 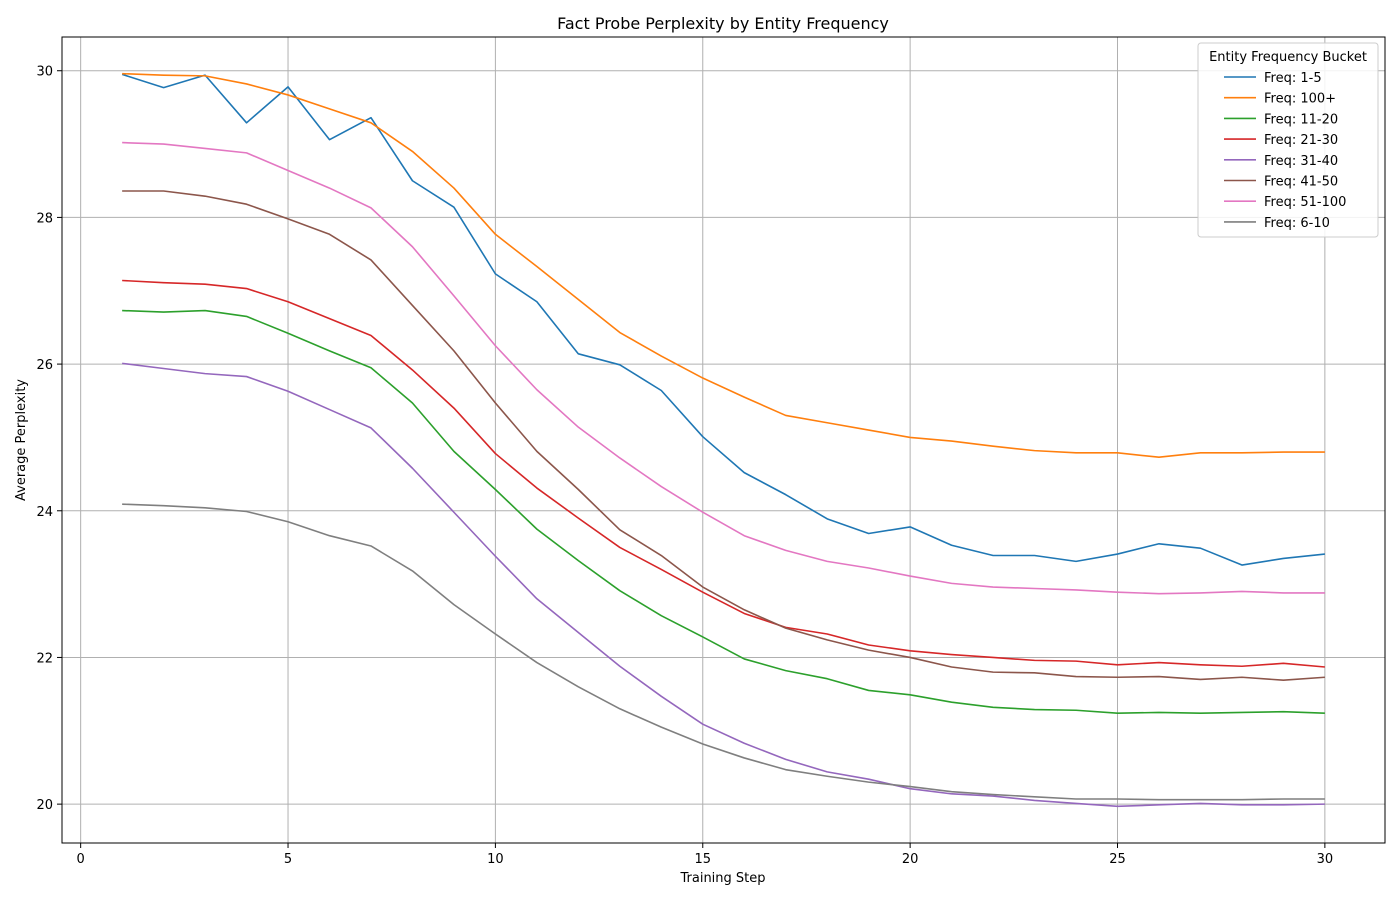 I want to click on x-tick-label: 15, so click(x=702, y=859).